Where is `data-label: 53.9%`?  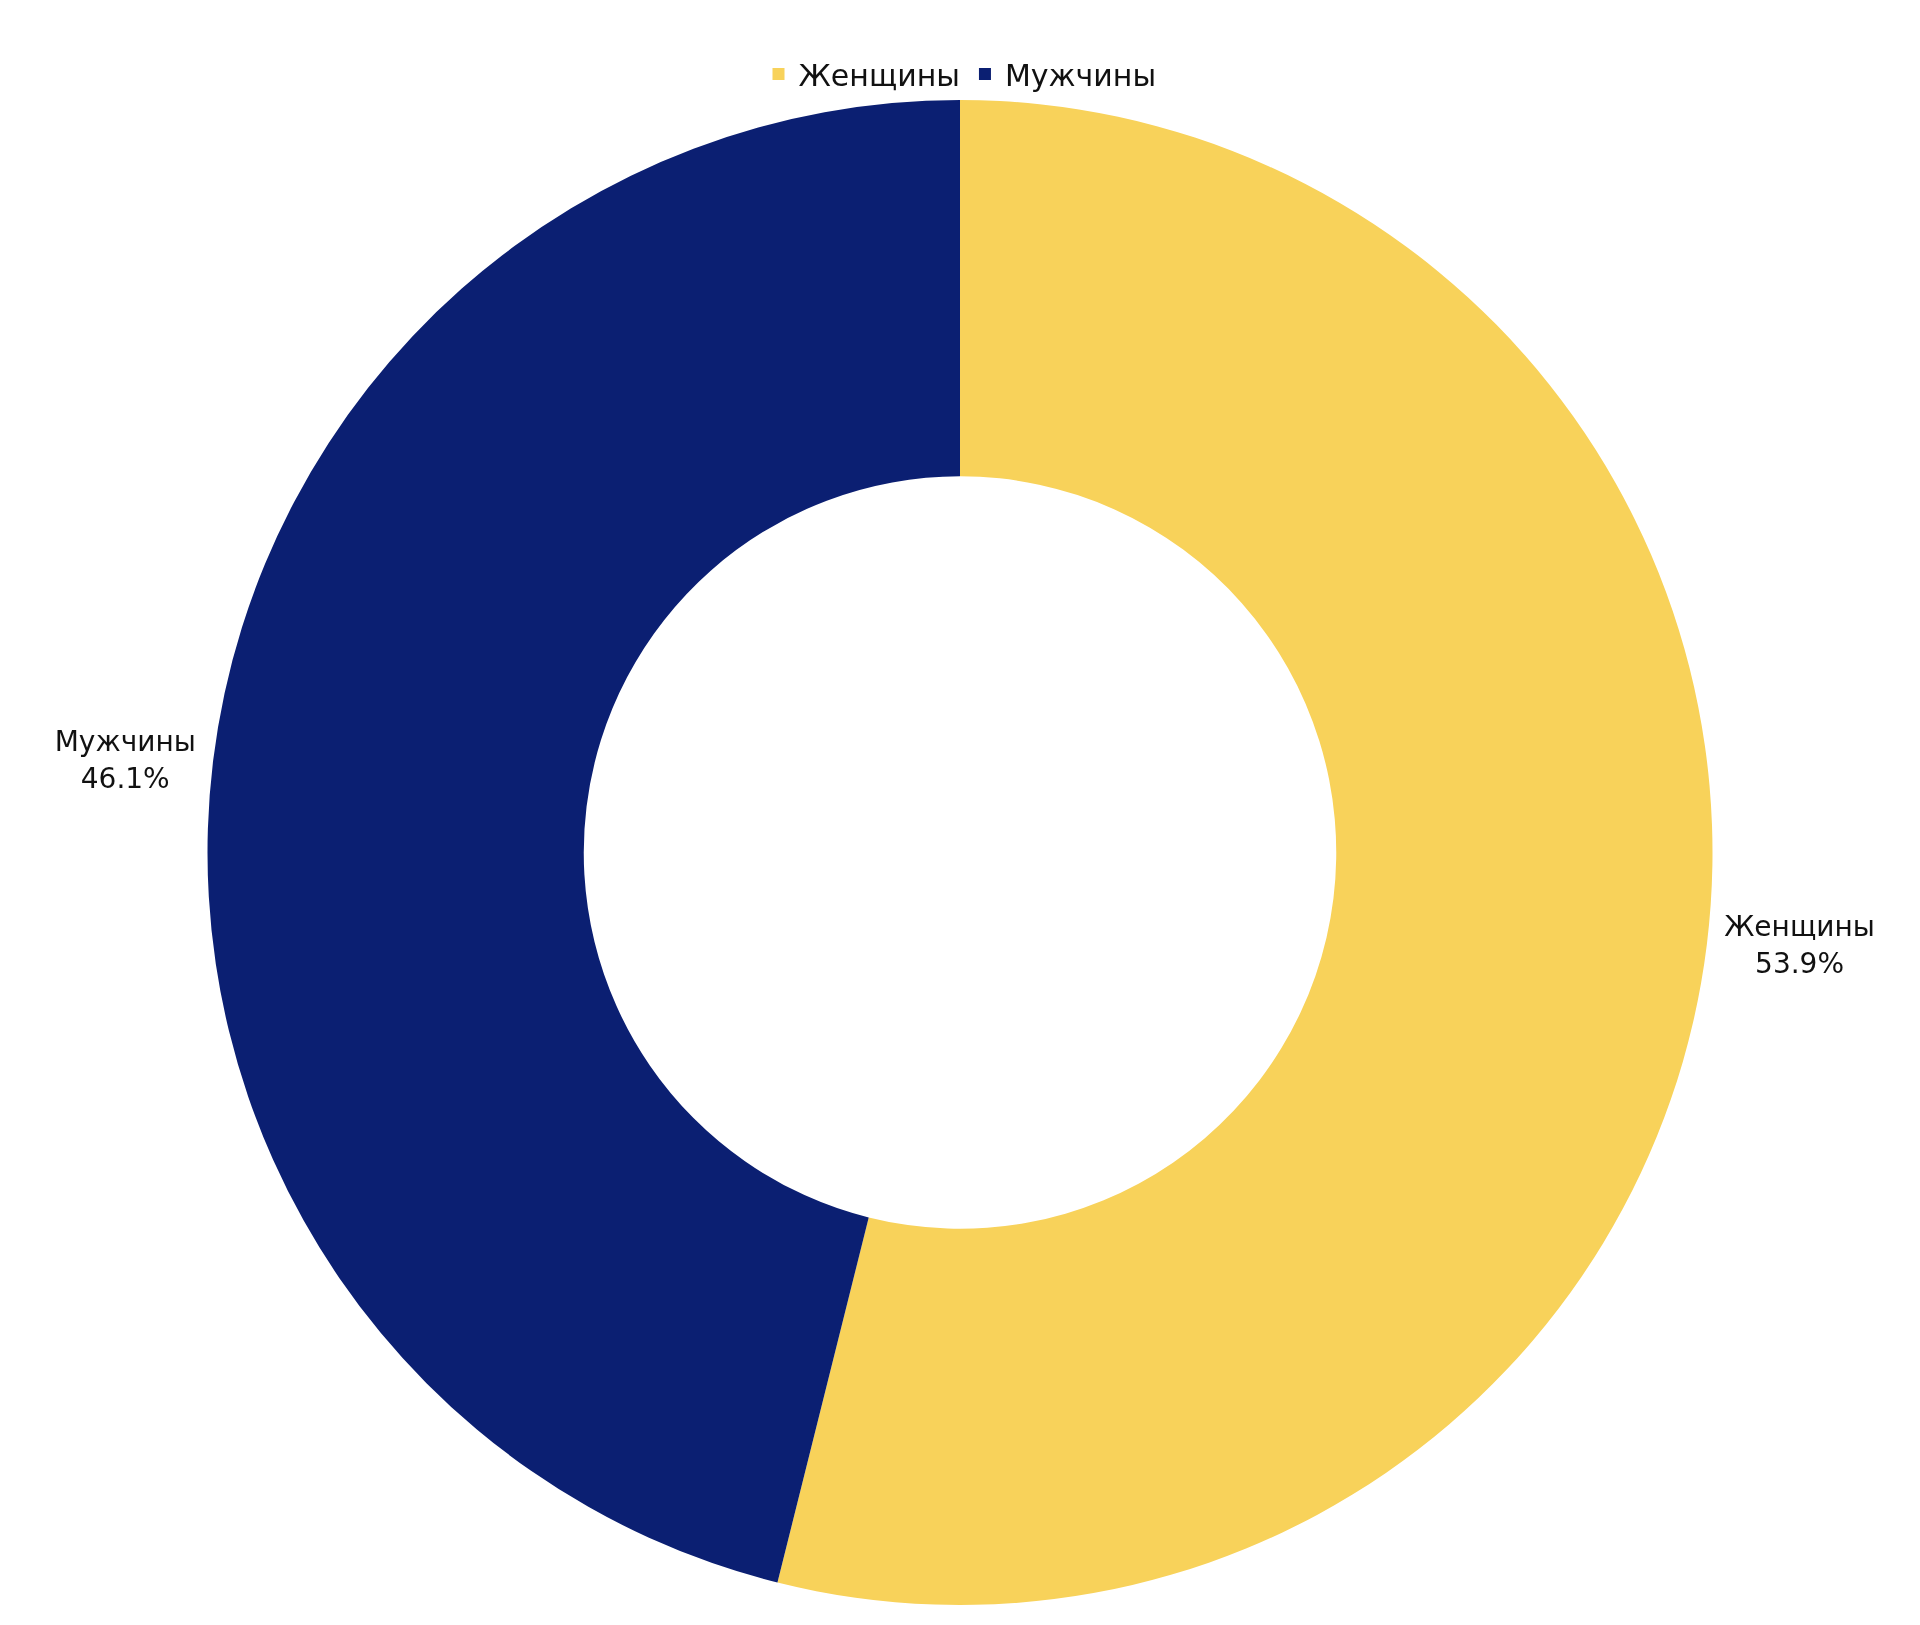 data-label: 53.9% is located at coordinates (1800, 963).